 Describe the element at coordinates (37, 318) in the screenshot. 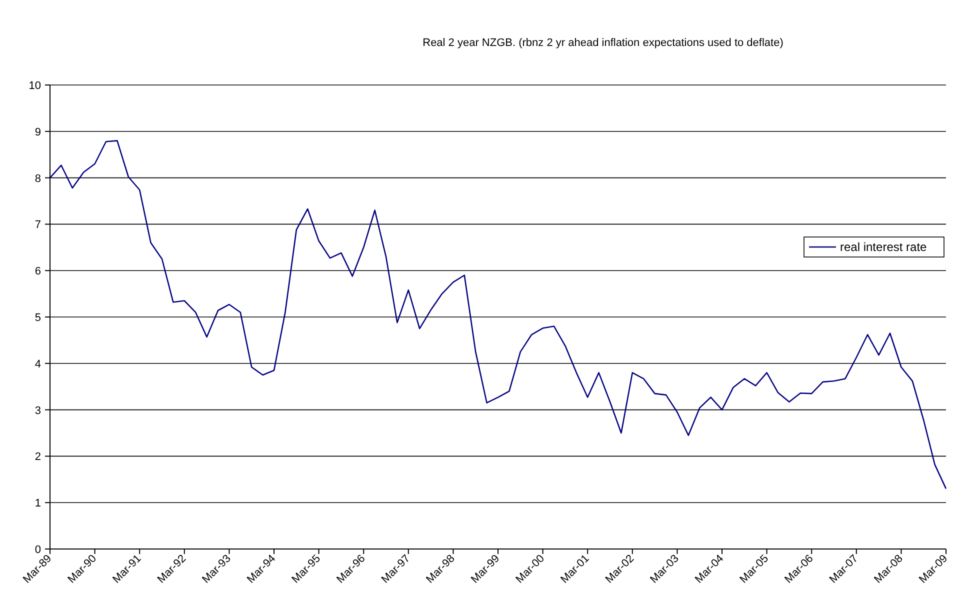

I see `y-tick-label: 5` at that location.